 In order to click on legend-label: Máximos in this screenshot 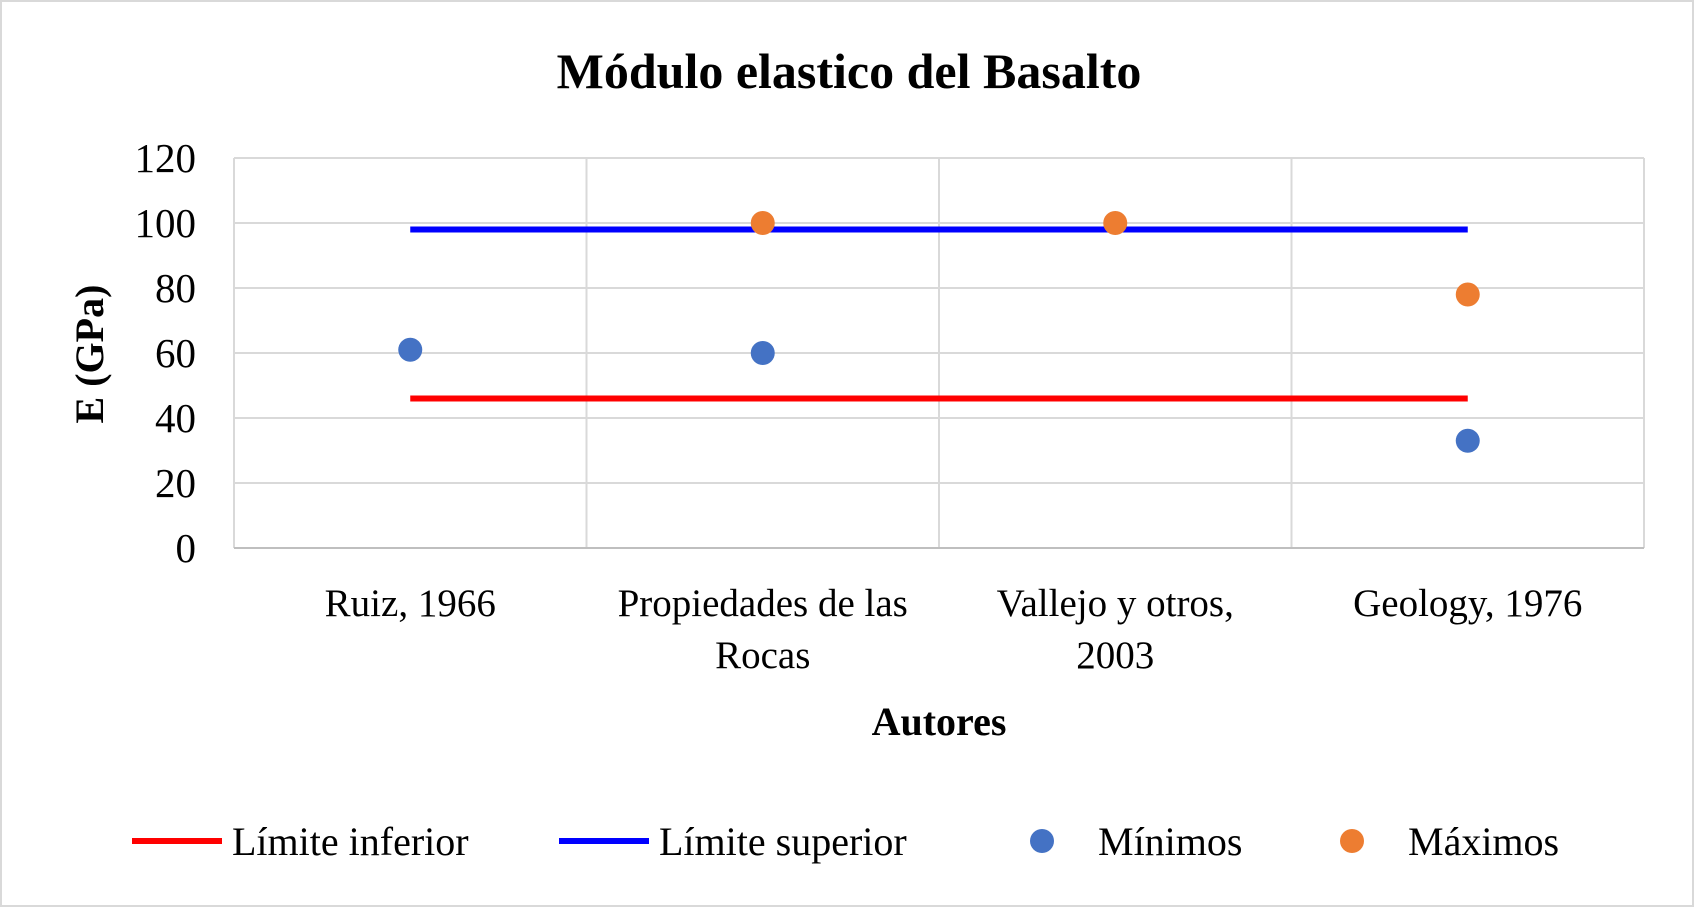, I will do `click(1483, 841)`.